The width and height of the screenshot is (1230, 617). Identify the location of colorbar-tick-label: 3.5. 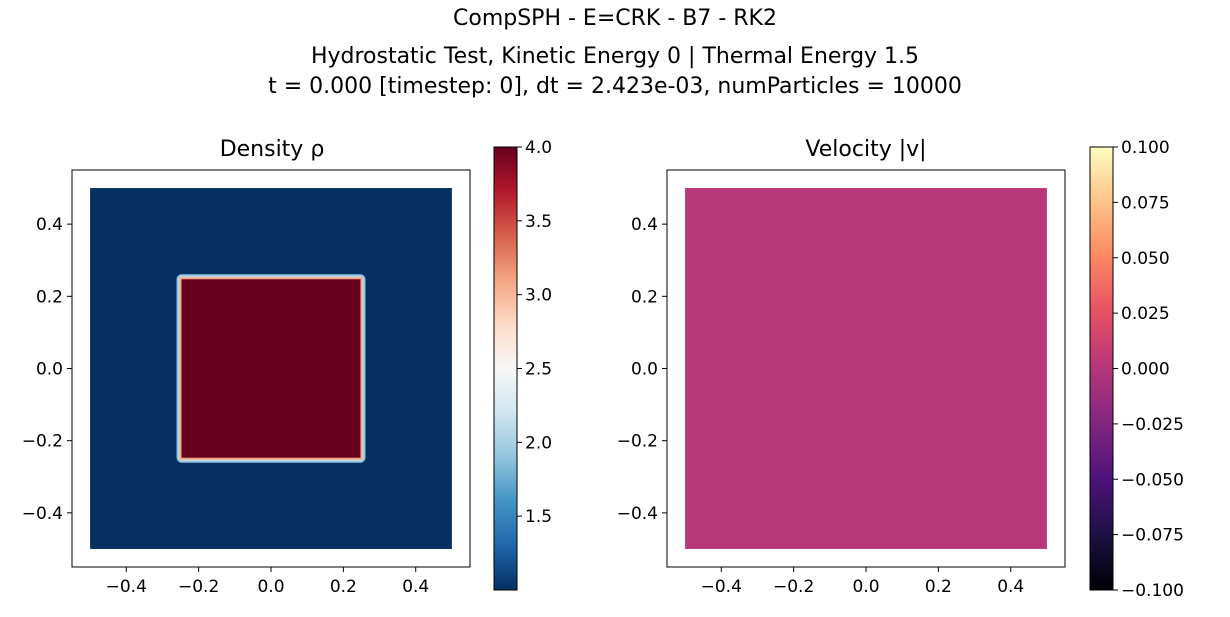
(538, 222).